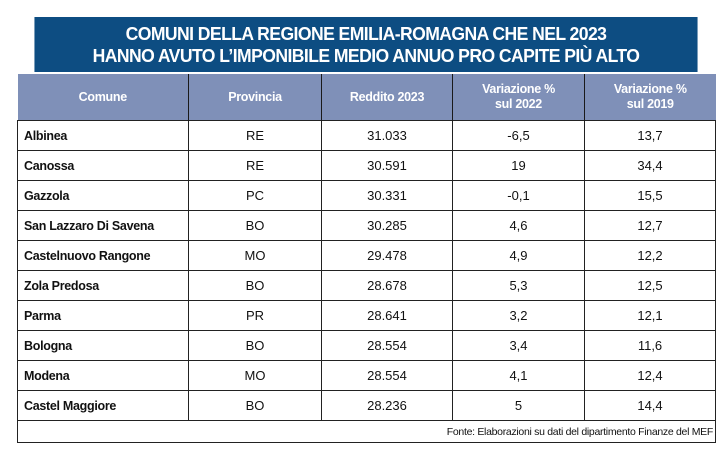 The image size is (725, 455). I want to click on table-cell: 19, so click(518, 165).